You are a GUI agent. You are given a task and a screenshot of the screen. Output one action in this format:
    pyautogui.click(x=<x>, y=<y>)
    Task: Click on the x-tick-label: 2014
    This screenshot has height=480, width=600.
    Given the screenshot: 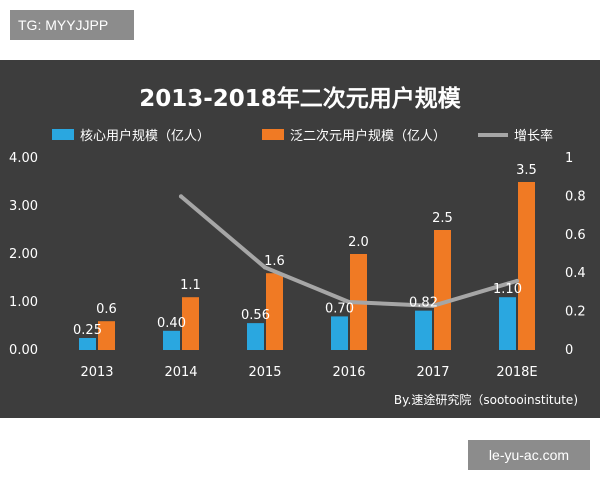 What is the action you would take?
    pyautogui.click(x=180, y=372)
    